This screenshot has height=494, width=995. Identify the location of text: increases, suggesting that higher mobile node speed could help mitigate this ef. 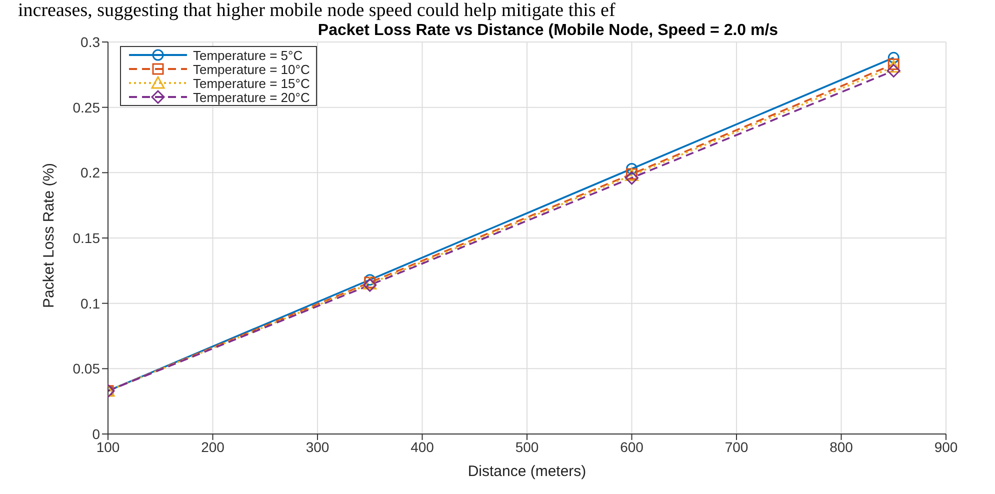
(317, 11).